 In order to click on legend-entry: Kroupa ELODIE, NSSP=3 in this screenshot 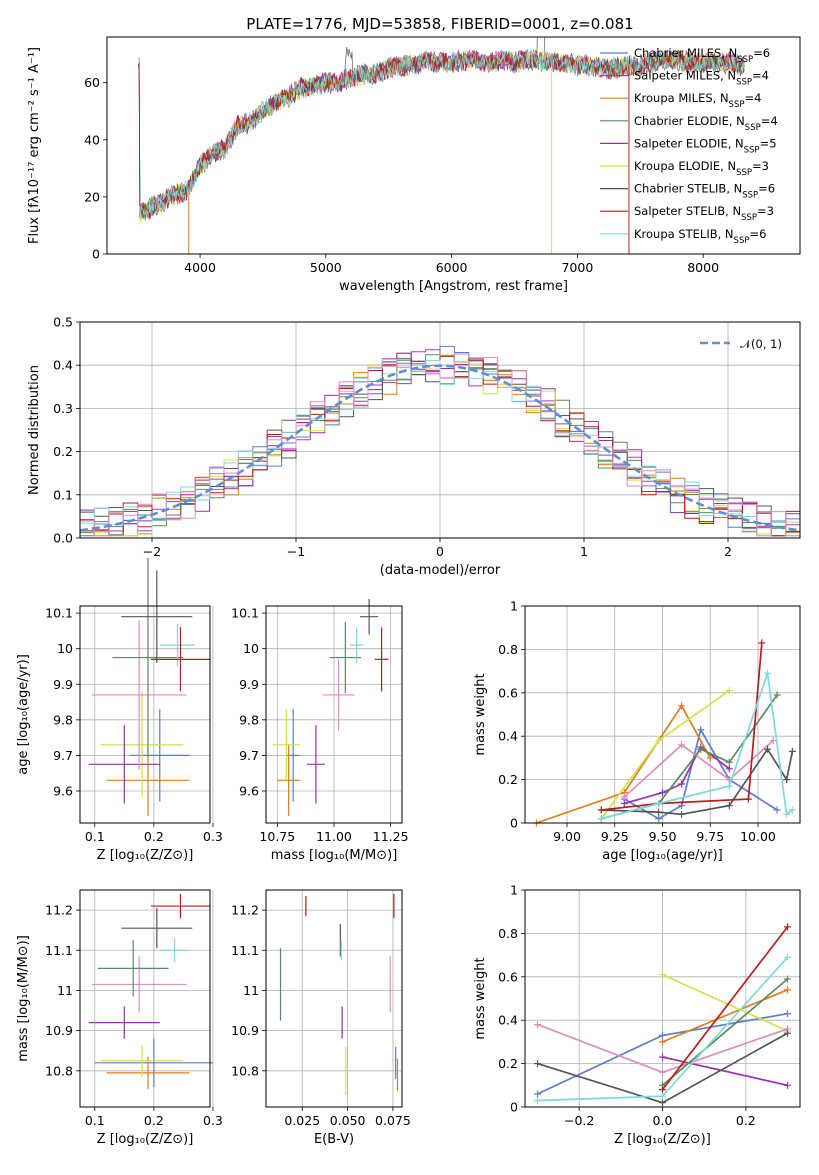, I will do `click(701, 168)`.